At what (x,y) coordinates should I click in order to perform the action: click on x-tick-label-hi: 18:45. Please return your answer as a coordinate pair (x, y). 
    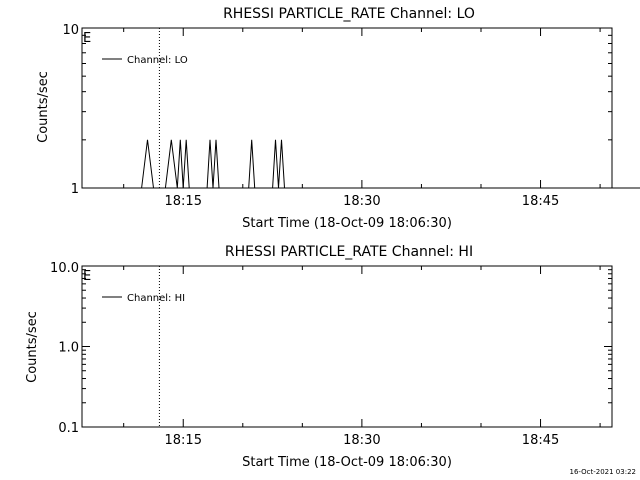
    Looking at the image, I should click on (540, 440).